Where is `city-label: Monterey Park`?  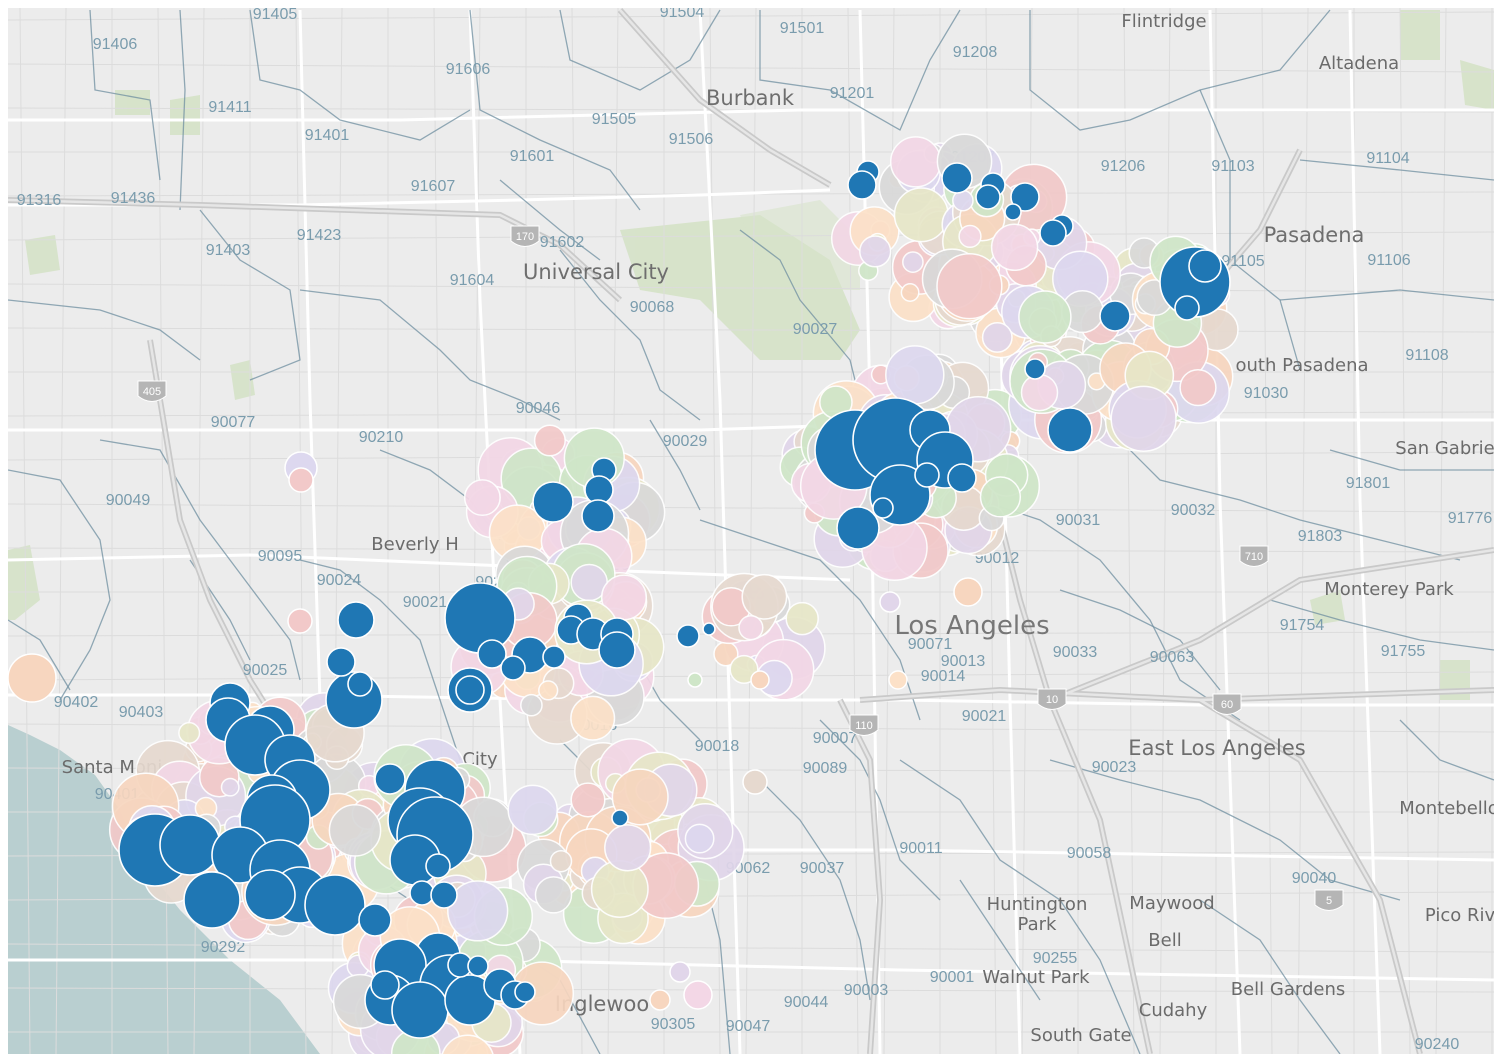
city-label: Monterey Park is located at coordinates (1389, 589).